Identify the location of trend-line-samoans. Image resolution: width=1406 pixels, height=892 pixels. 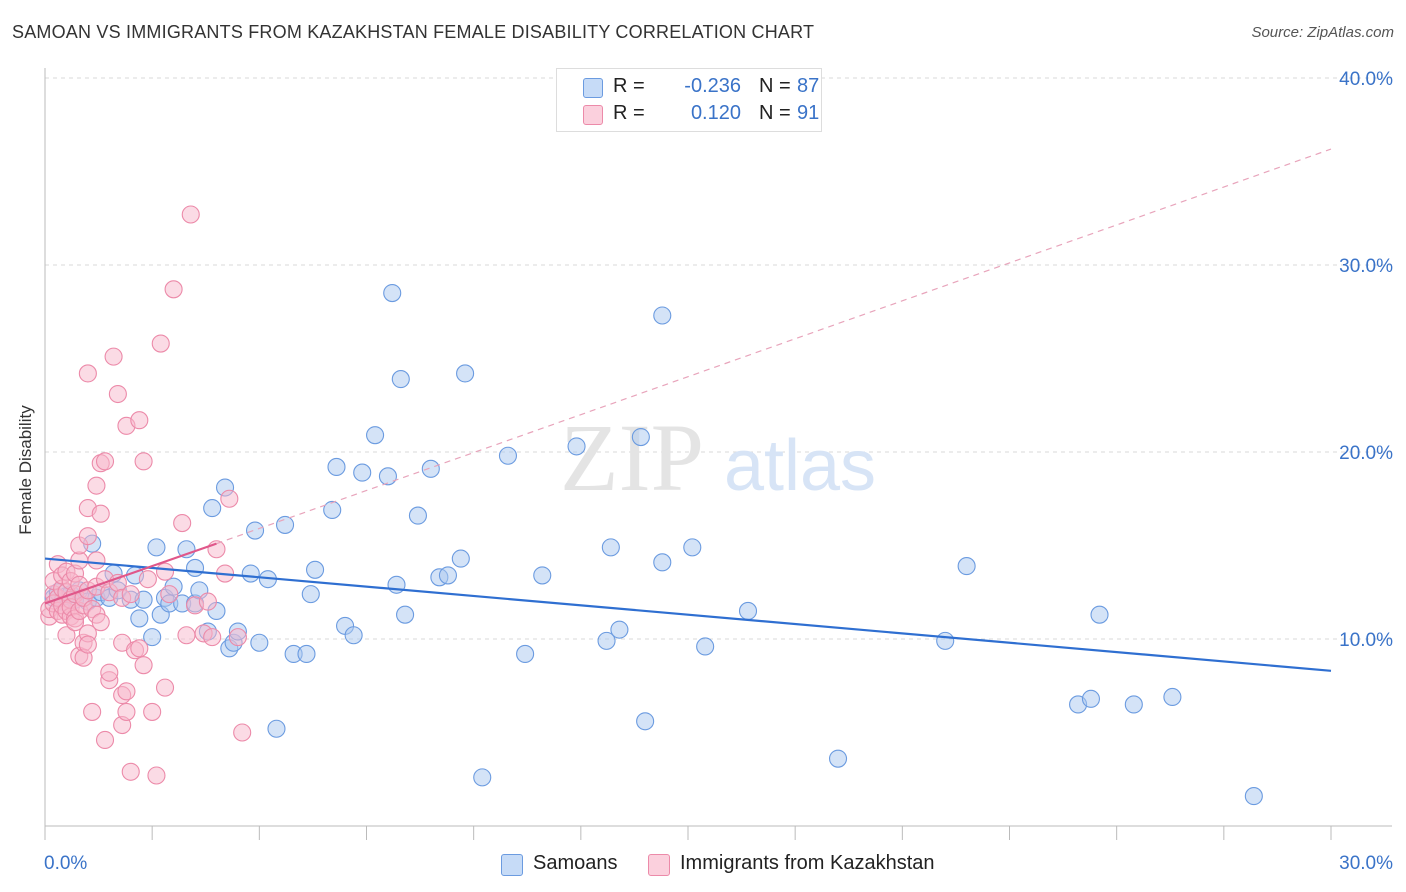
(688, 614).